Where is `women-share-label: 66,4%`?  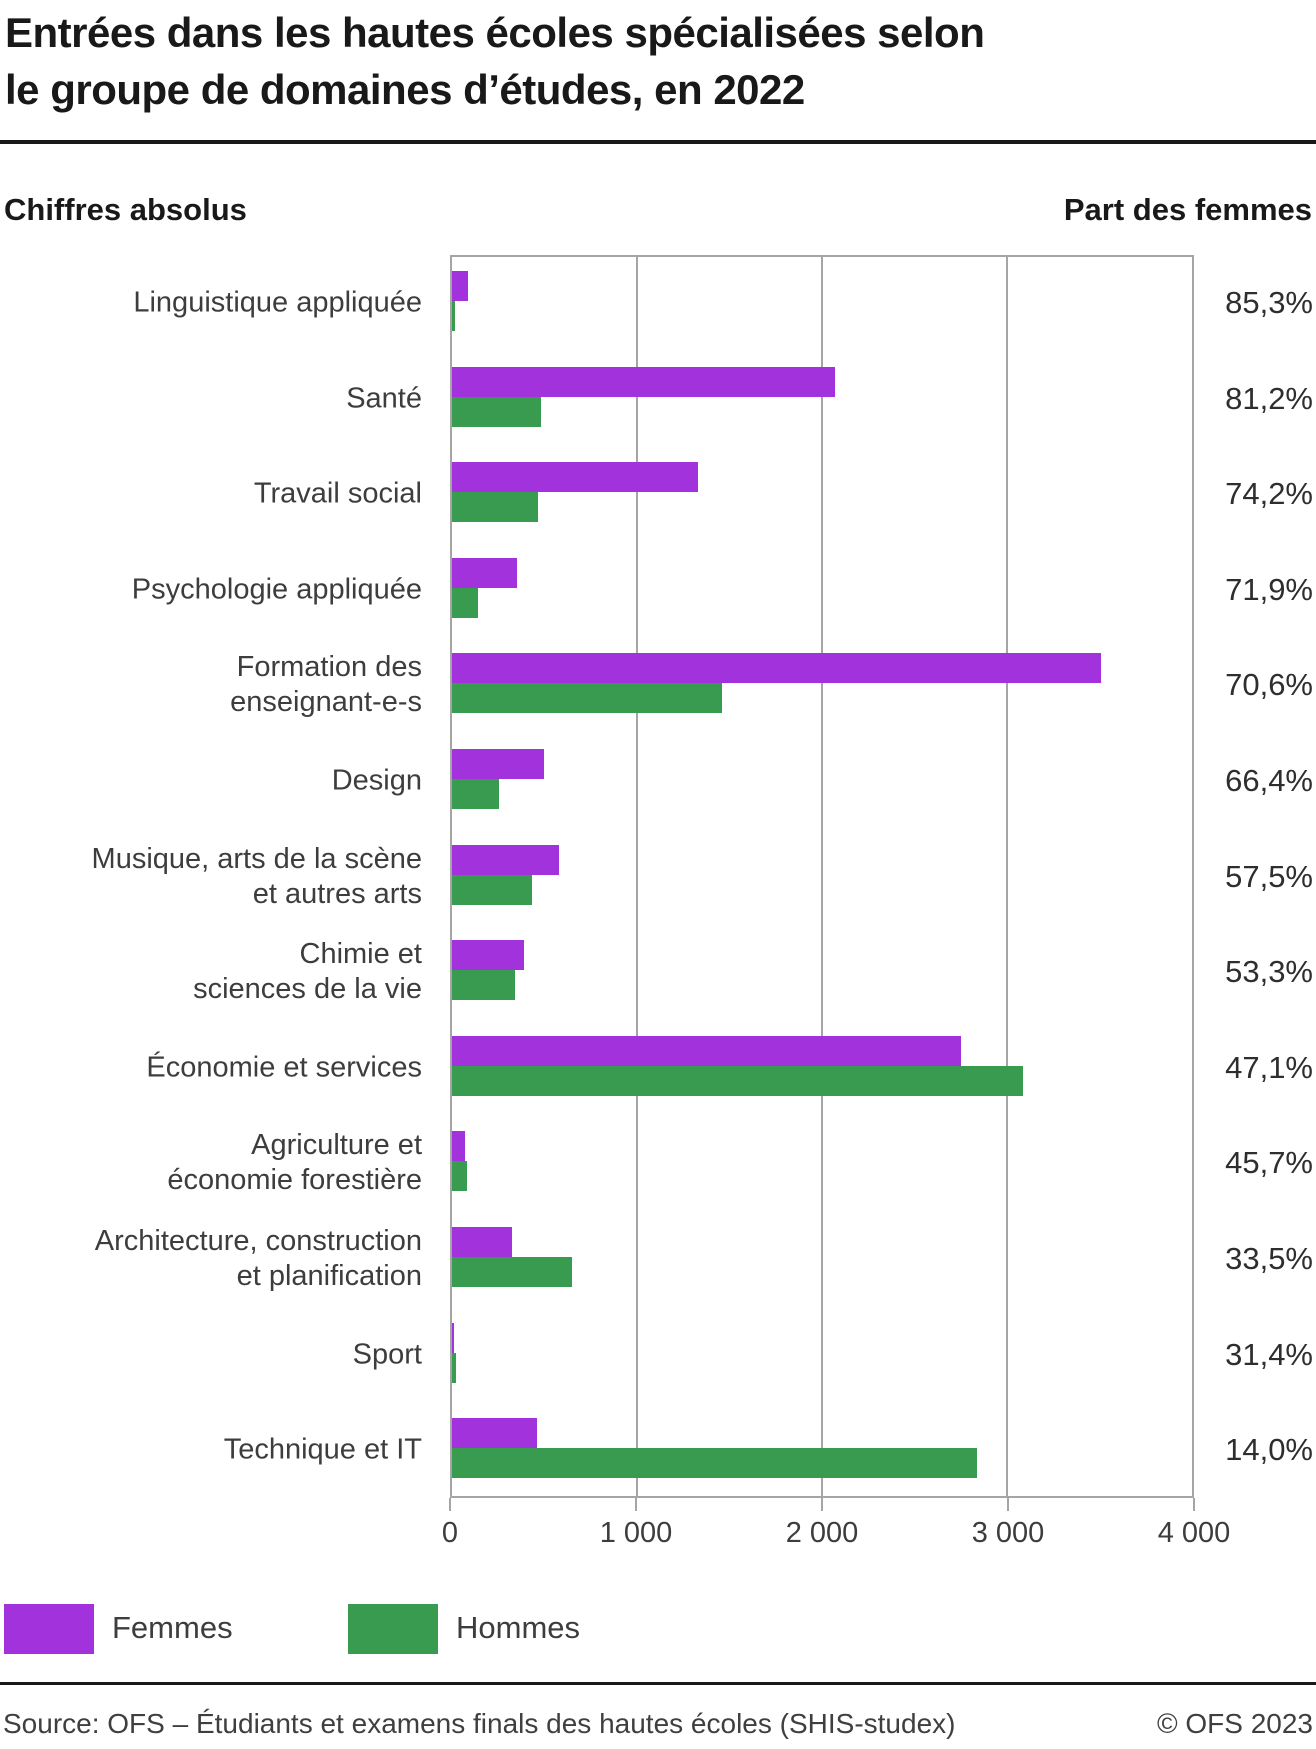
women-share-label: 66,4% is located at coordinates (1269, 781).